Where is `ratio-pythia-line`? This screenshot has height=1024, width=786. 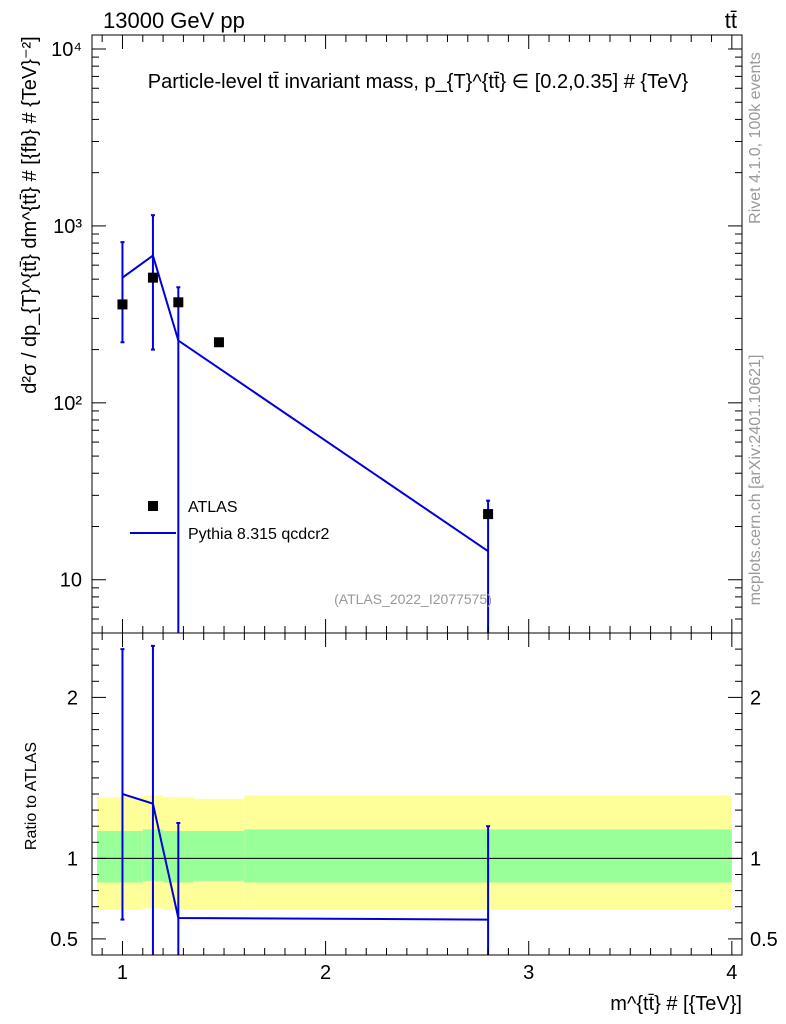
ratio-pythia-line is located at coordinates (305, 857).